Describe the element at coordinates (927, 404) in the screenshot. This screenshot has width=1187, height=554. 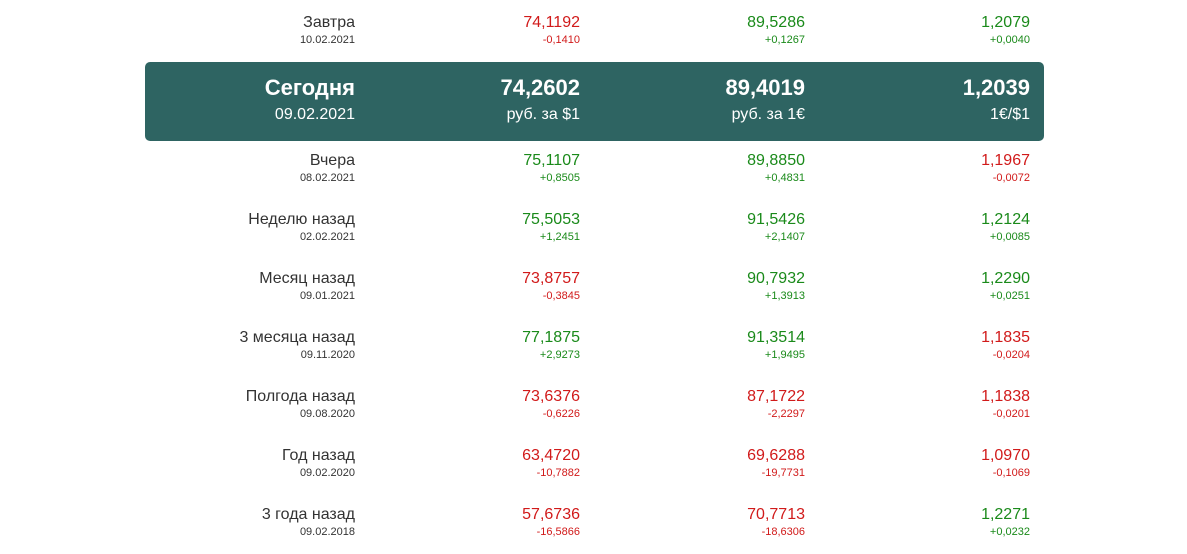
I see `eurusd-cell: 1,1838 -0,0201` at that location.